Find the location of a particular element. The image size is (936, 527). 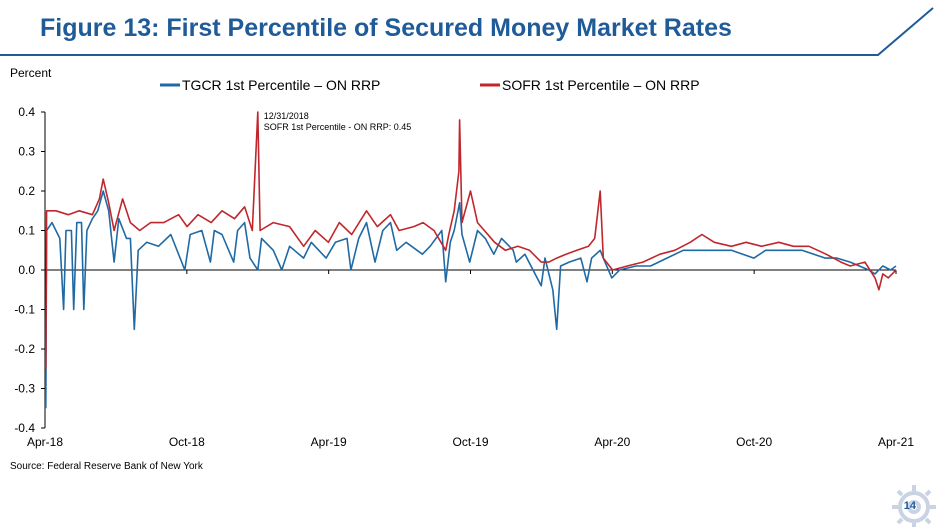

legend-label: TGCR 1st Percentile – ON RRP is located at coordinates (281, 85).